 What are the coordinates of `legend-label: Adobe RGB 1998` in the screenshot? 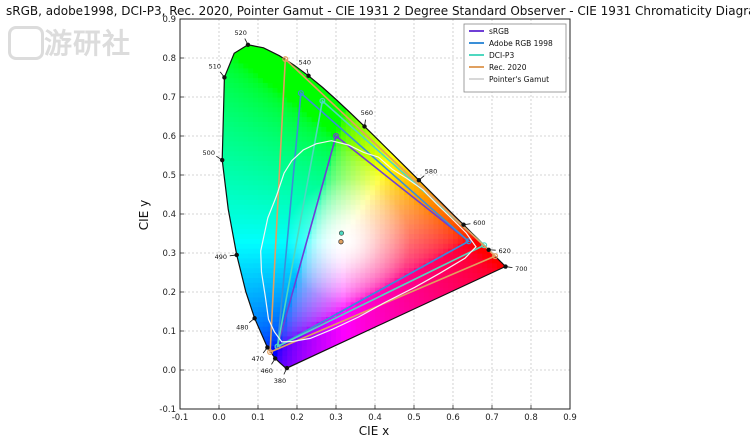 It's located at (521, 43).